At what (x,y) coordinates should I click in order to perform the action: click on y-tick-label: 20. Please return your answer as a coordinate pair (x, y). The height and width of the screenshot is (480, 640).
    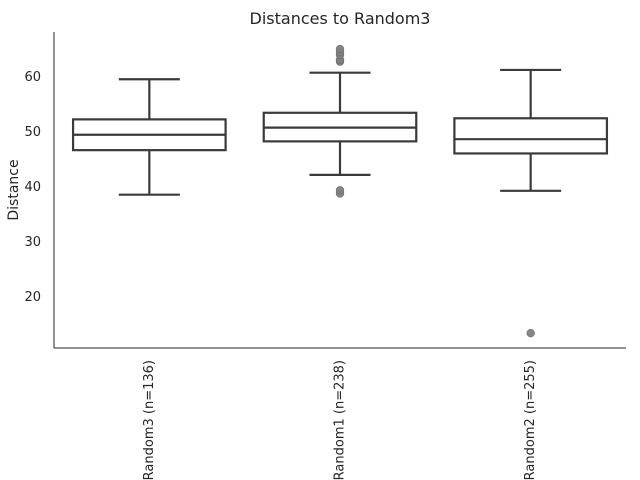
    Looking at the image, I should click on (32, 297).